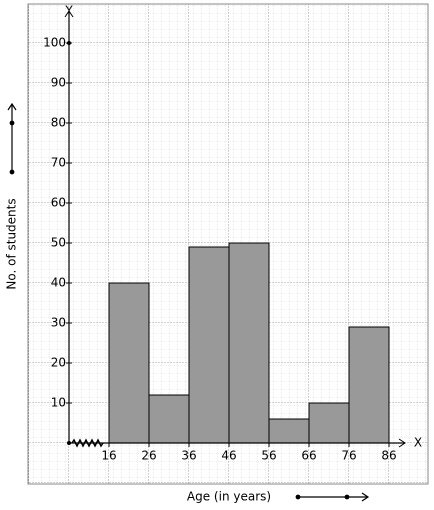 The height and width of the screenshot is (510, 434). Describe the element at coordinates (69, 43) in the screenshot. I see `y-top-dot` at that location.